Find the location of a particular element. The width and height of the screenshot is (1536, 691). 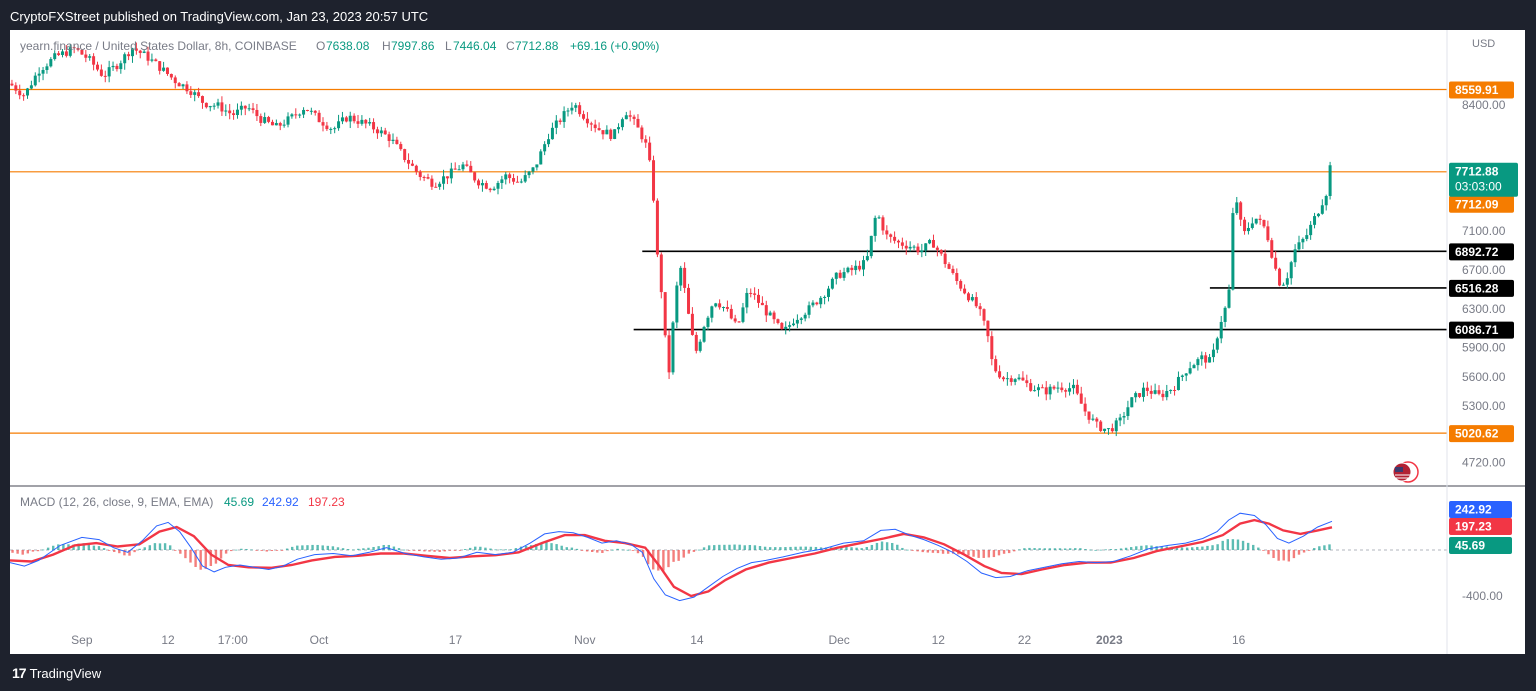

svg-text: 45.69 is located at coordinates (1470, 546).